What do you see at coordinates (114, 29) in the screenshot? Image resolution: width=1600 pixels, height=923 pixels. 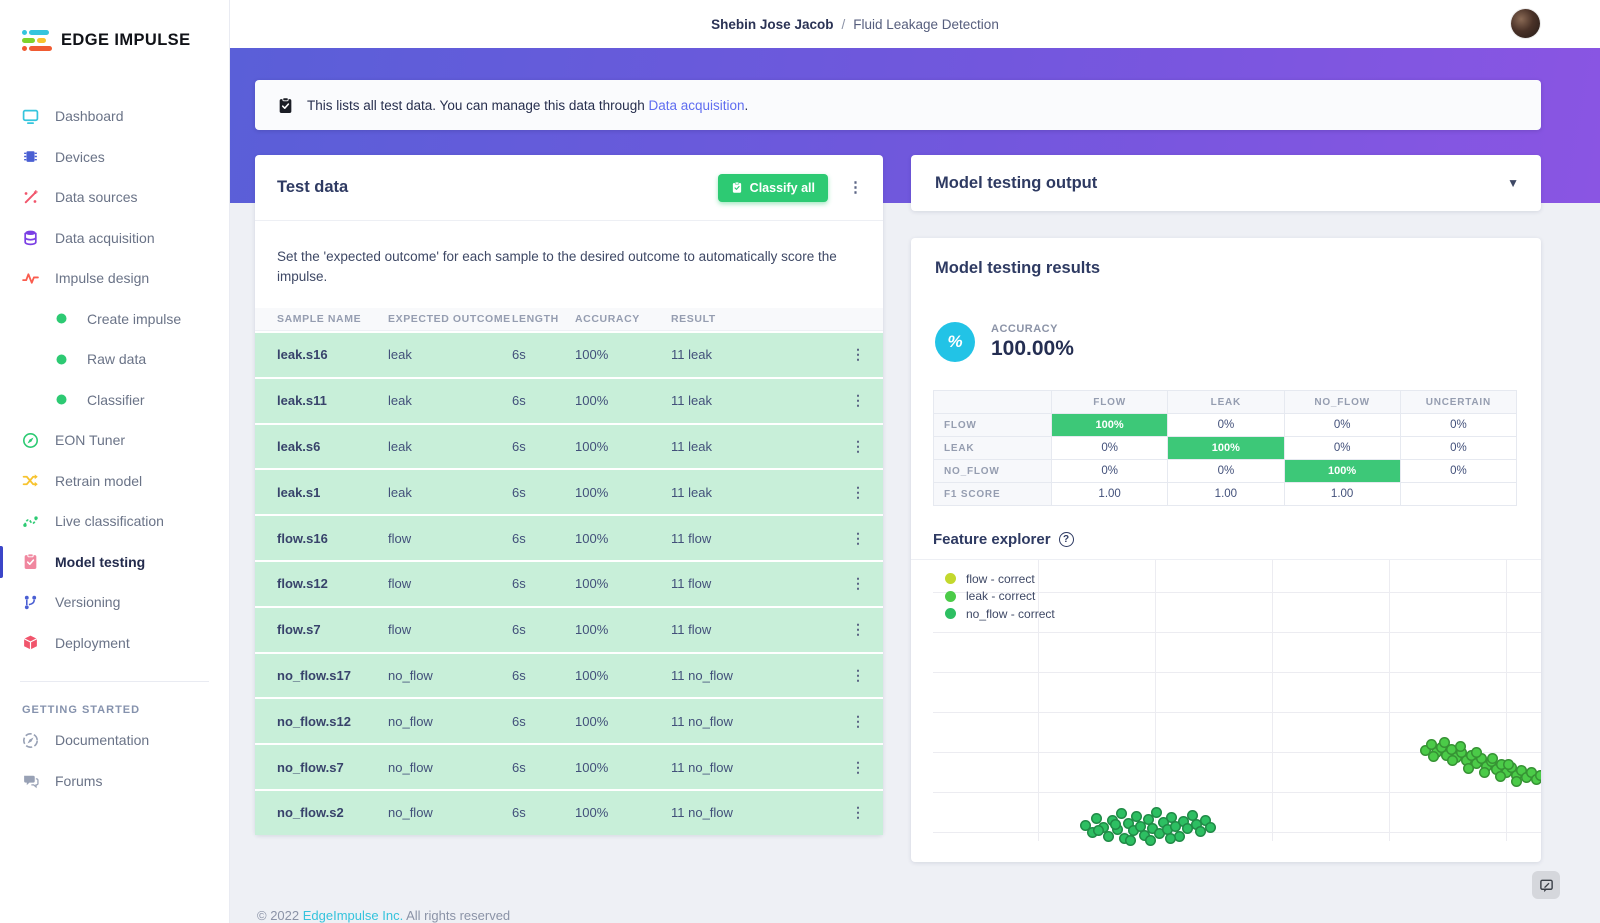 I see `edge-impulse-logo: EDGE IMPULSE` at bounding box center [114, 29].